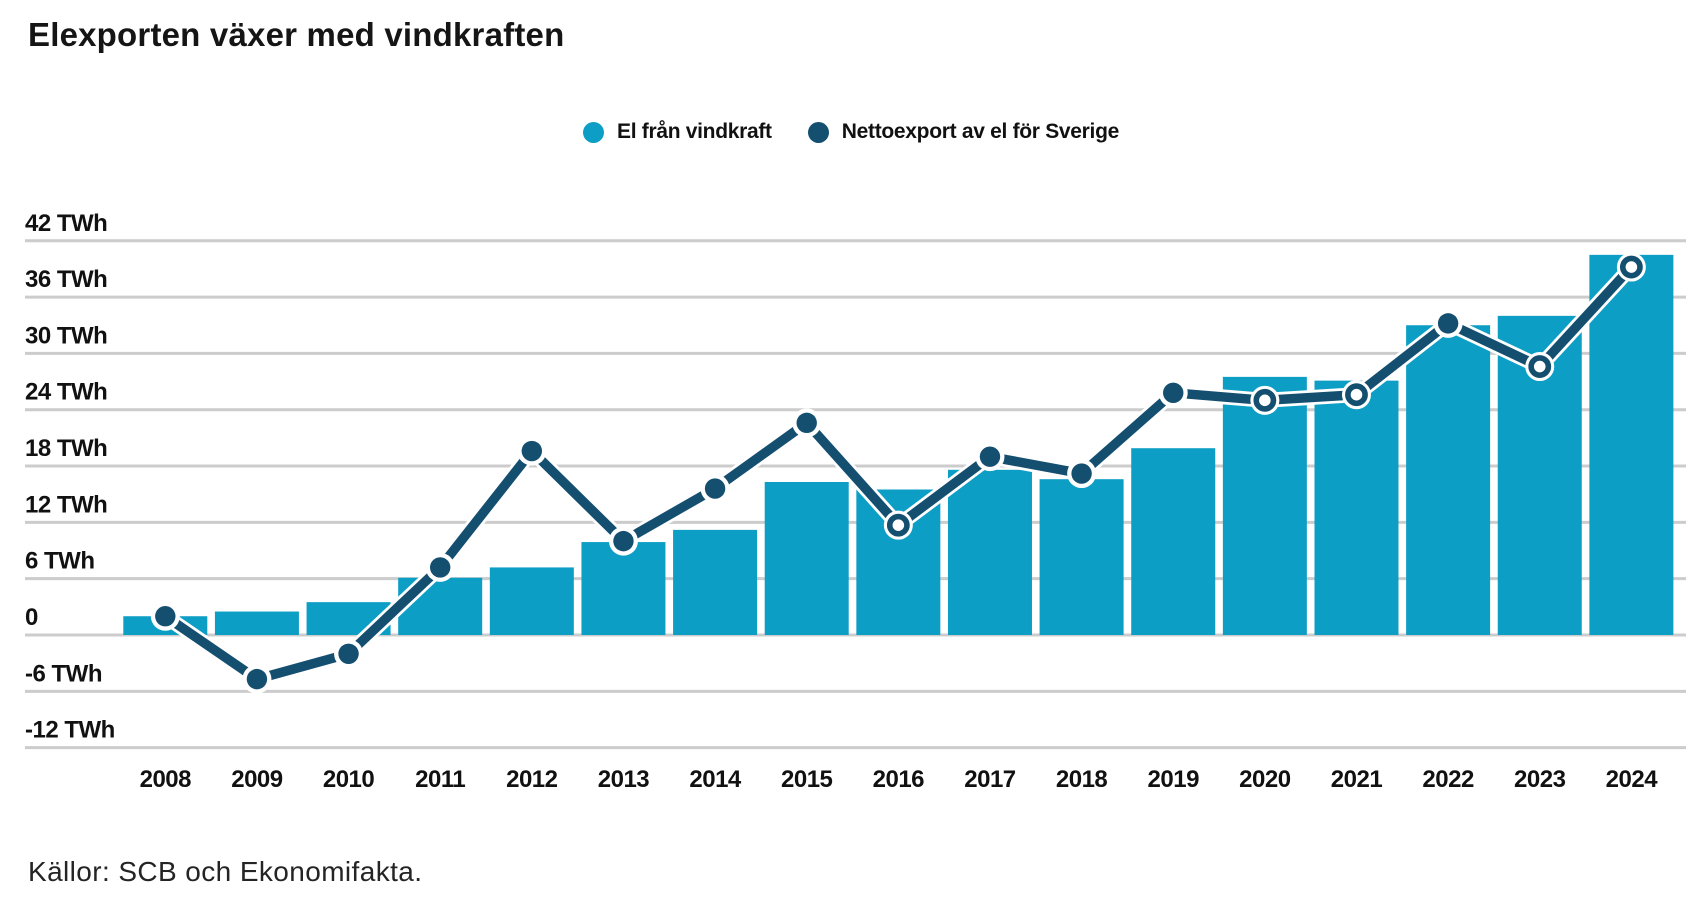  What do you see at coordinates (715, 488) in the screenshot?
I see `line-marker-dot-2014` at bounding box center [715, 488].